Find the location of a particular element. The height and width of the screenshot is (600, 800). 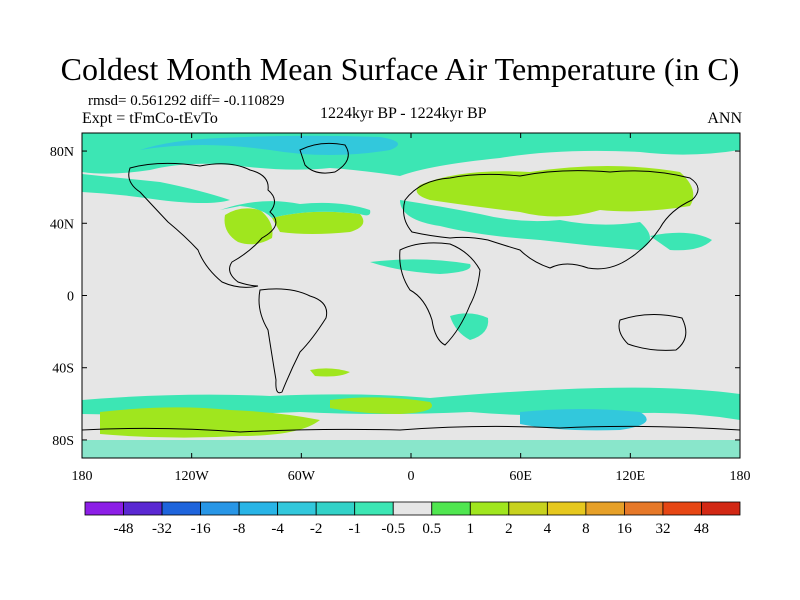

colorbar-label: 32 is located at coordinates (662, 529).